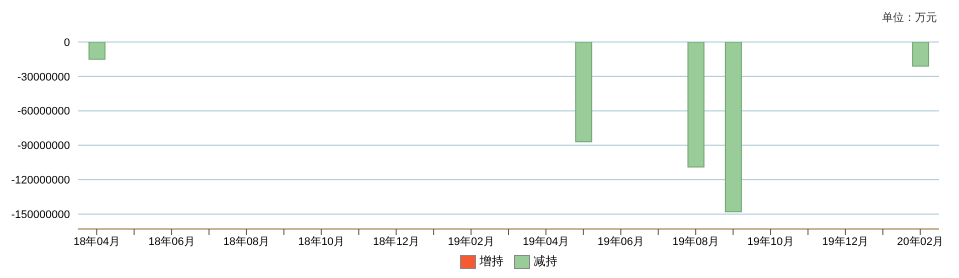 The height and width of the screenshot is (278, 959). What do you see at coordinates (920, 242) in the screenshot?
I see `x-tick-label: 20年02月` at bounding box center [920, 242].